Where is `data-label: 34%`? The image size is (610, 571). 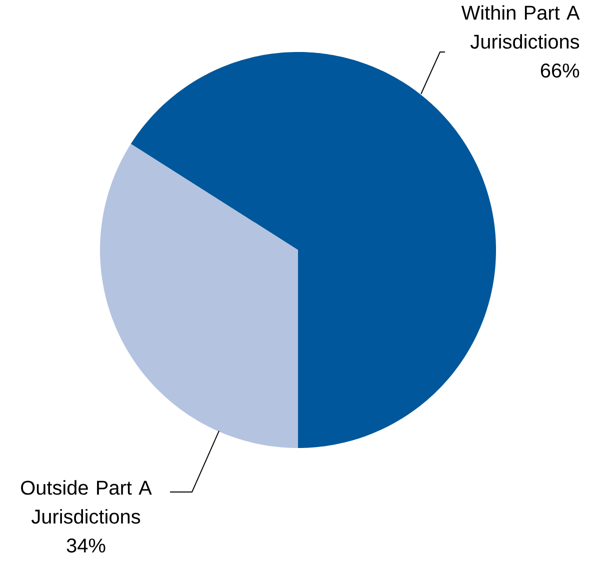
data-label: 34% is located at coordinates (86, 545).